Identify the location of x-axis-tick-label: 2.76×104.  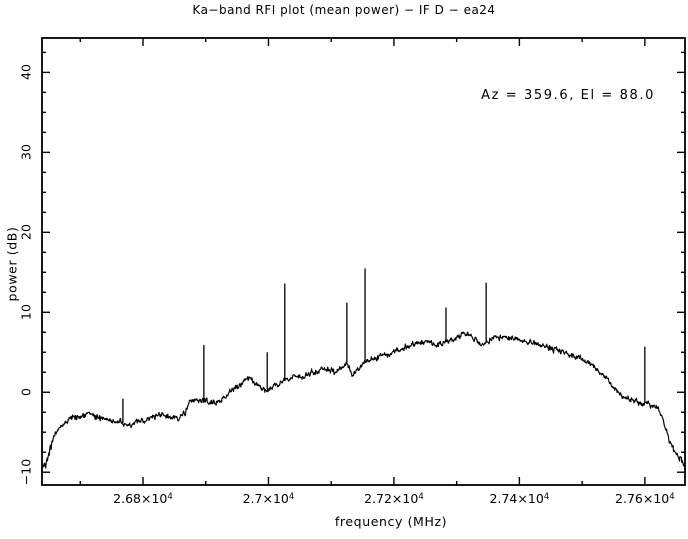
(645, 498).